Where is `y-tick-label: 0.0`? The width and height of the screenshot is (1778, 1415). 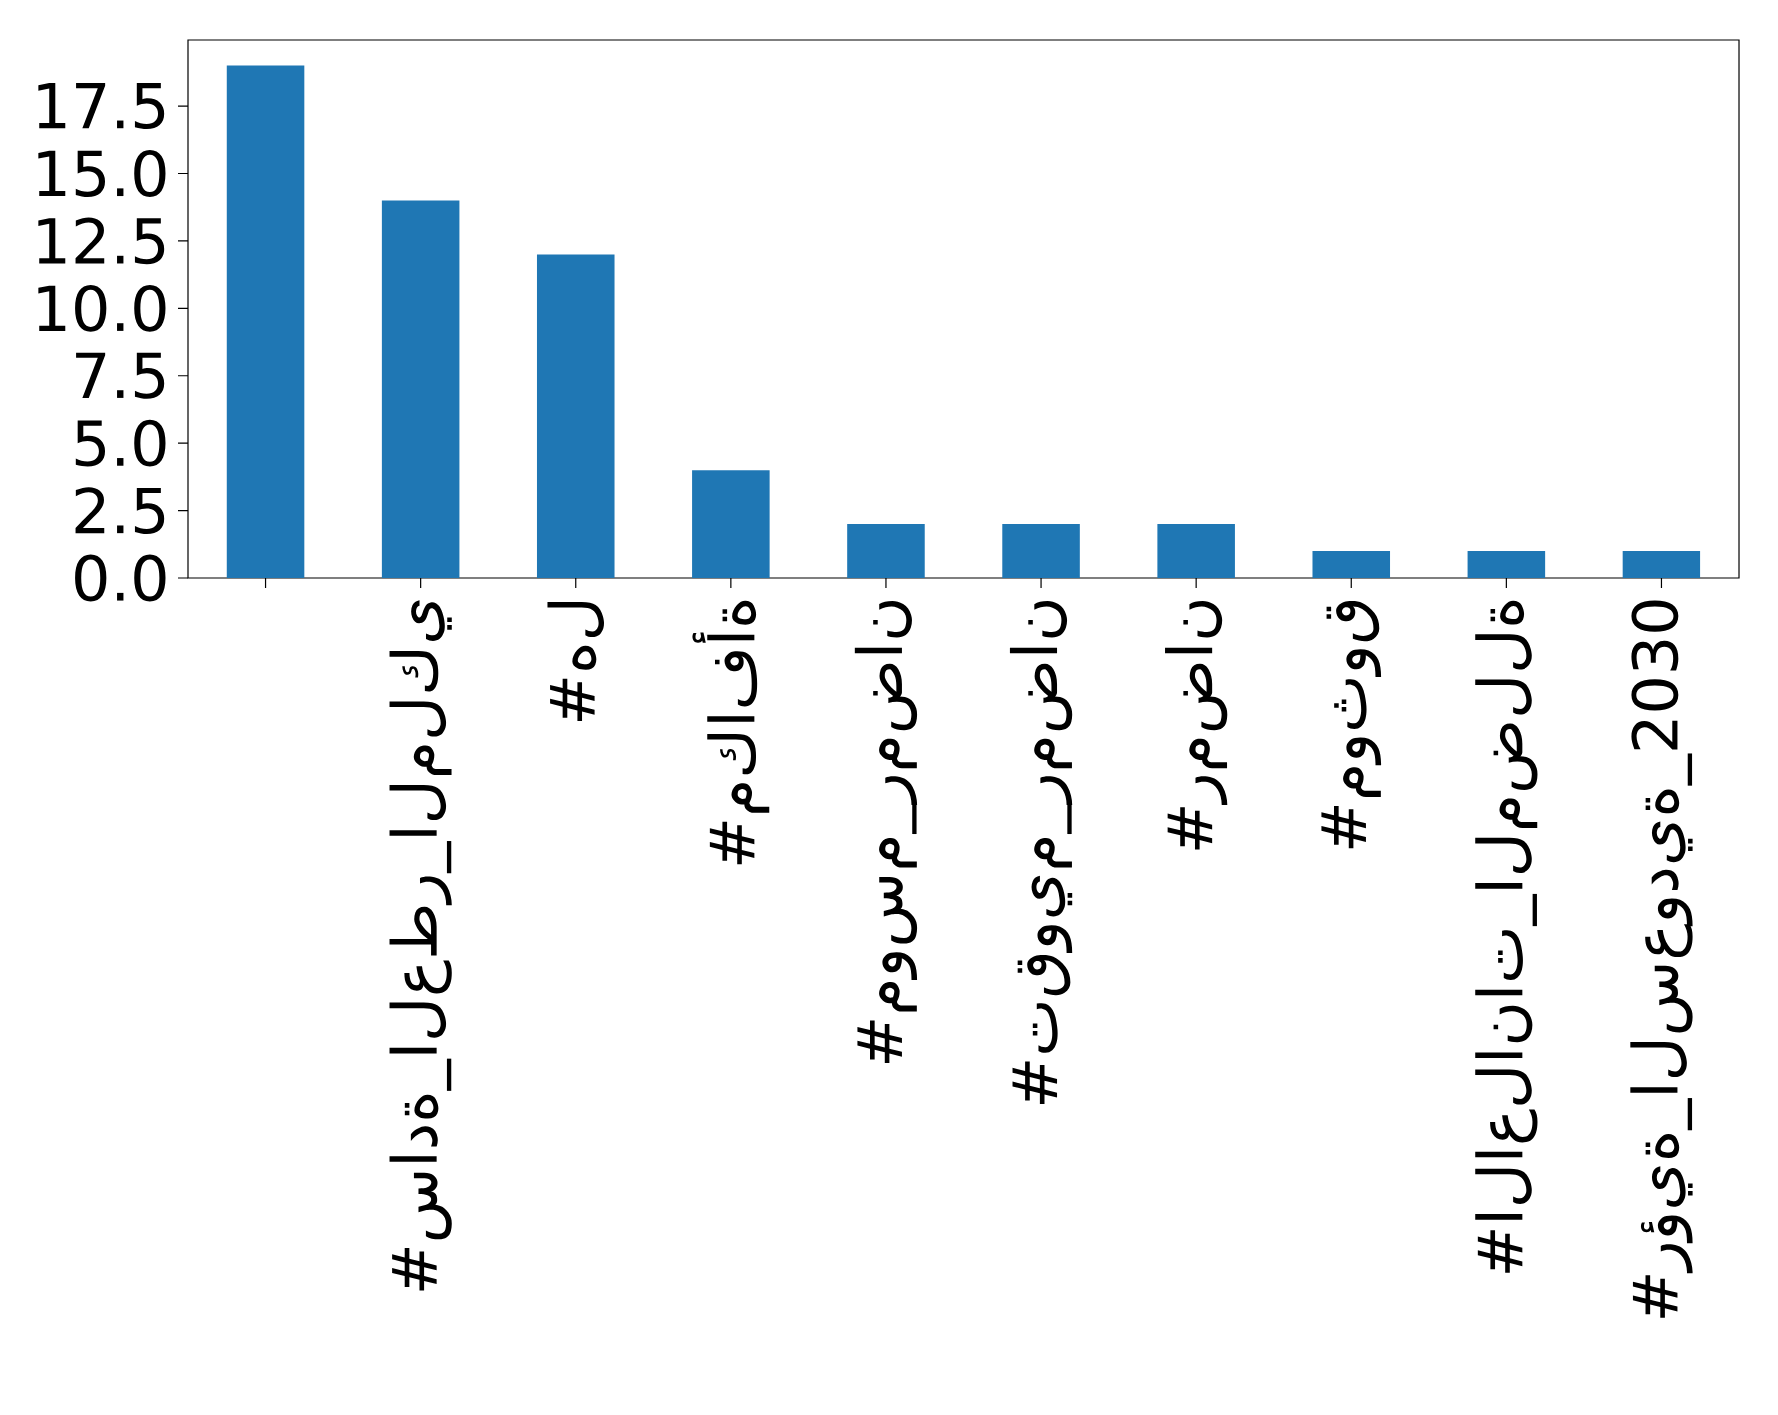
y-tick-label: 0.0 is located at coordinates (120, 578).